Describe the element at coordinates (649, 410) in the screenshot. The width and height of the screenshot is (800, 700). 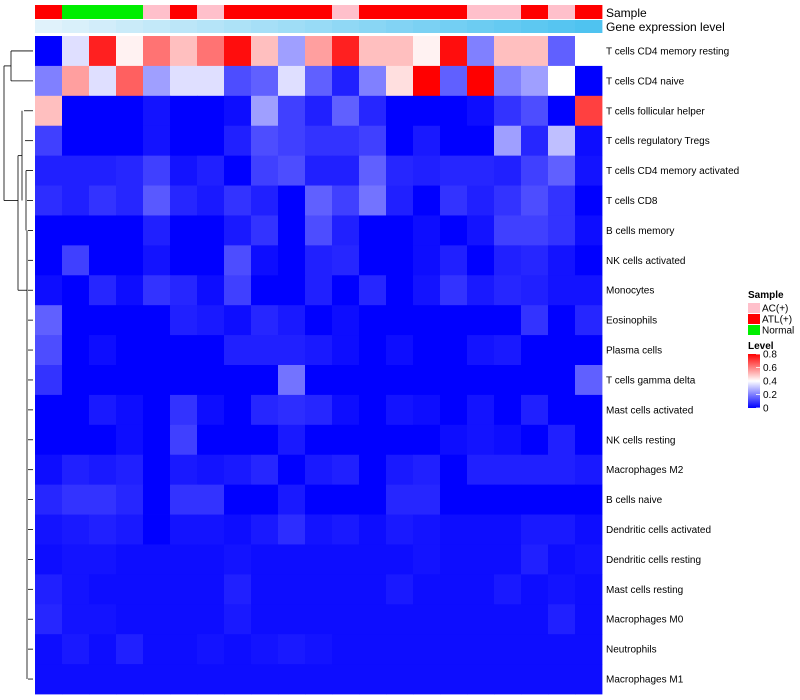
I see `row-label: Mast cells activated` at that location.